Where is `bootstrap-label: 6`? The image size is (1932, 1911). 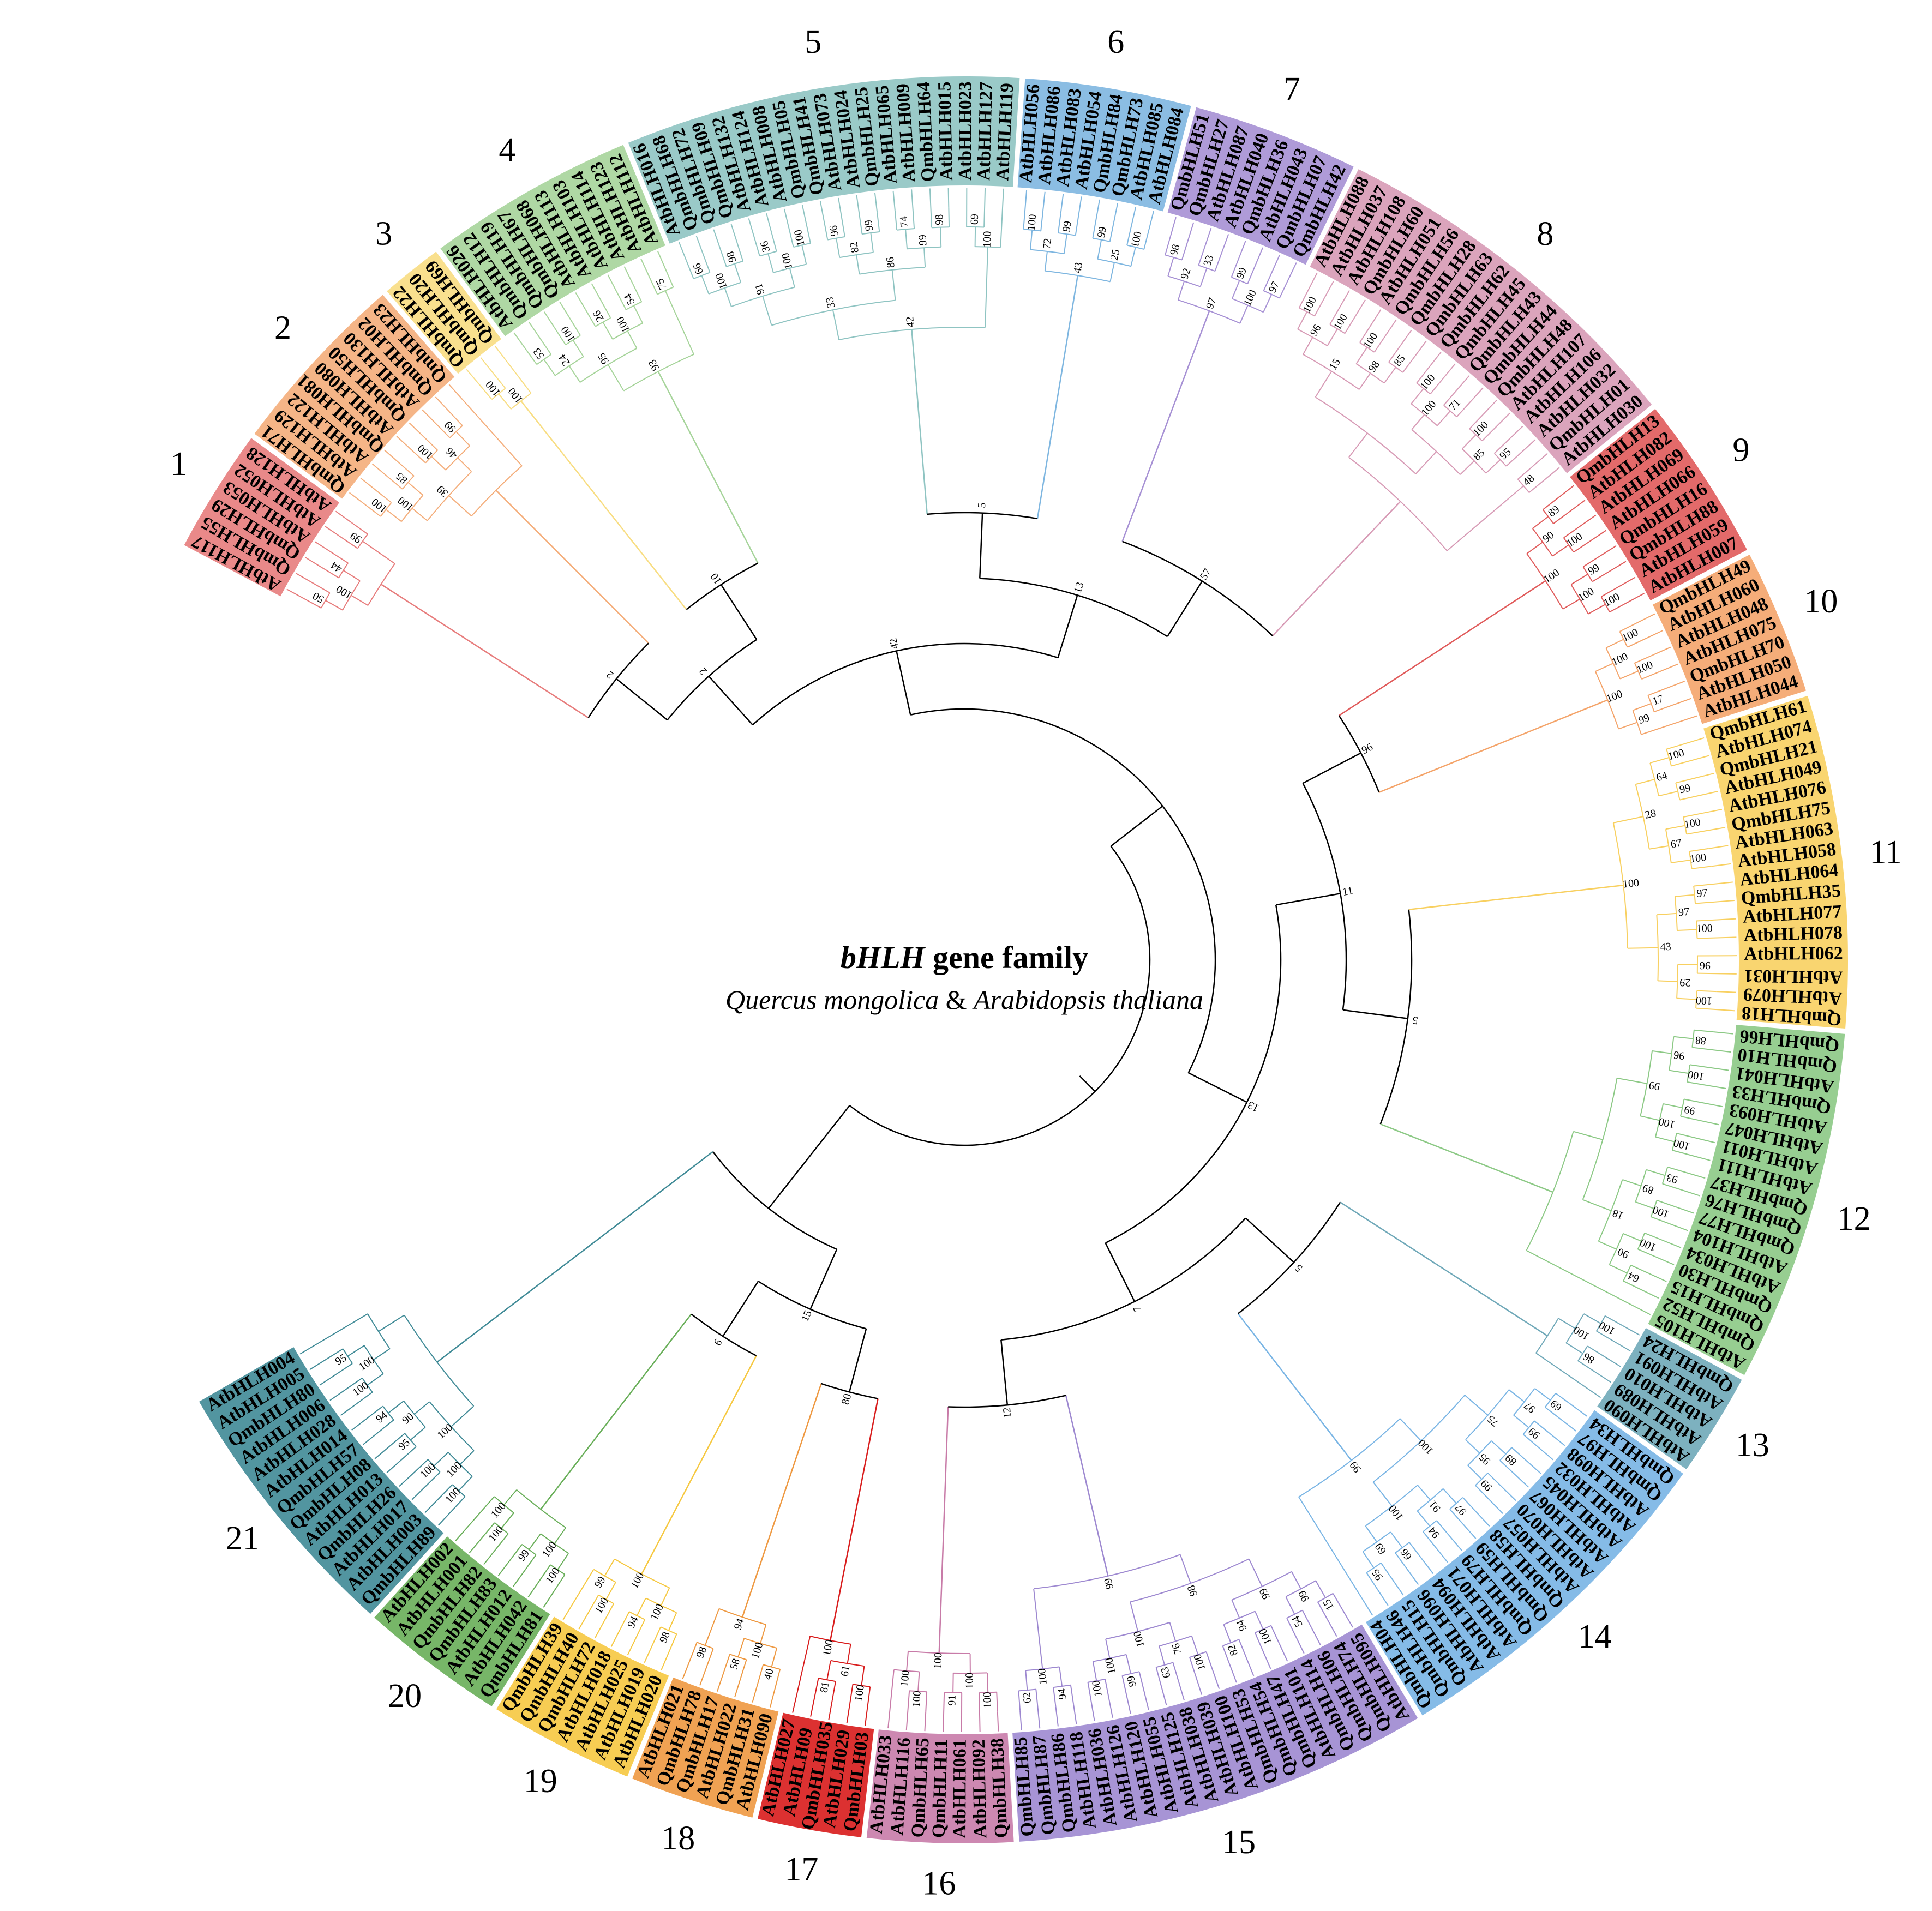
bootstrap-label: 6 is located at coordinates (718, 1343).